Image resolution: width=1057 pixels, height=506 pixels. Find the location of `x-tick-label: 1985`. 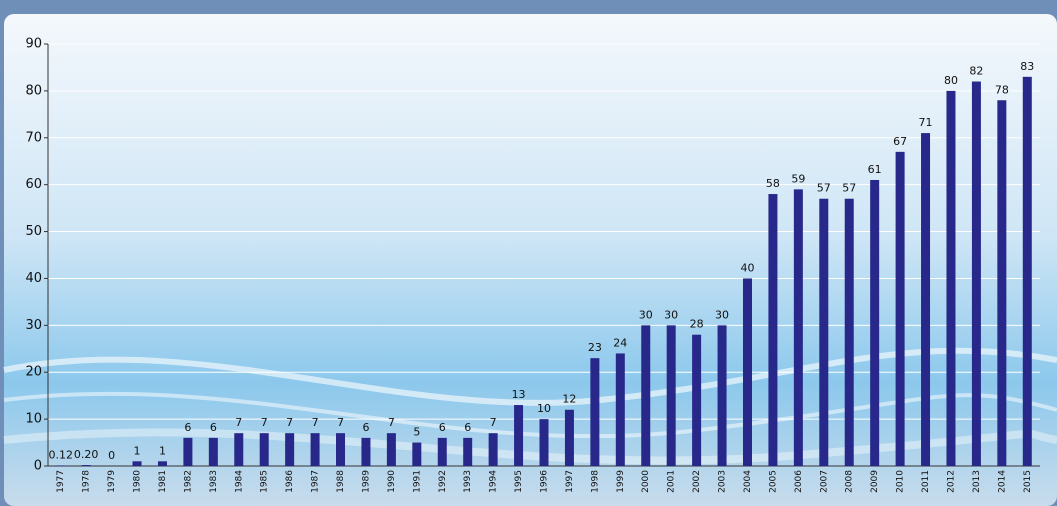

x-tick-label: 1985 is located at coordinates (265, 481).